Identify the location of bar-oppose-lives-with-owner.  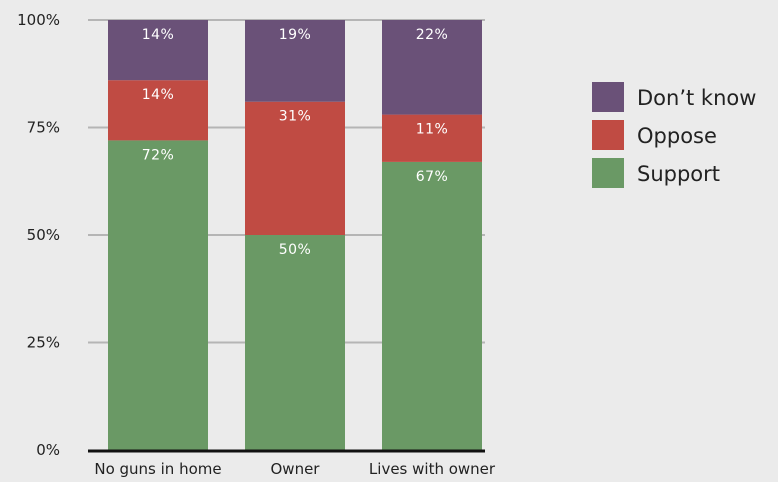
(432, 138).